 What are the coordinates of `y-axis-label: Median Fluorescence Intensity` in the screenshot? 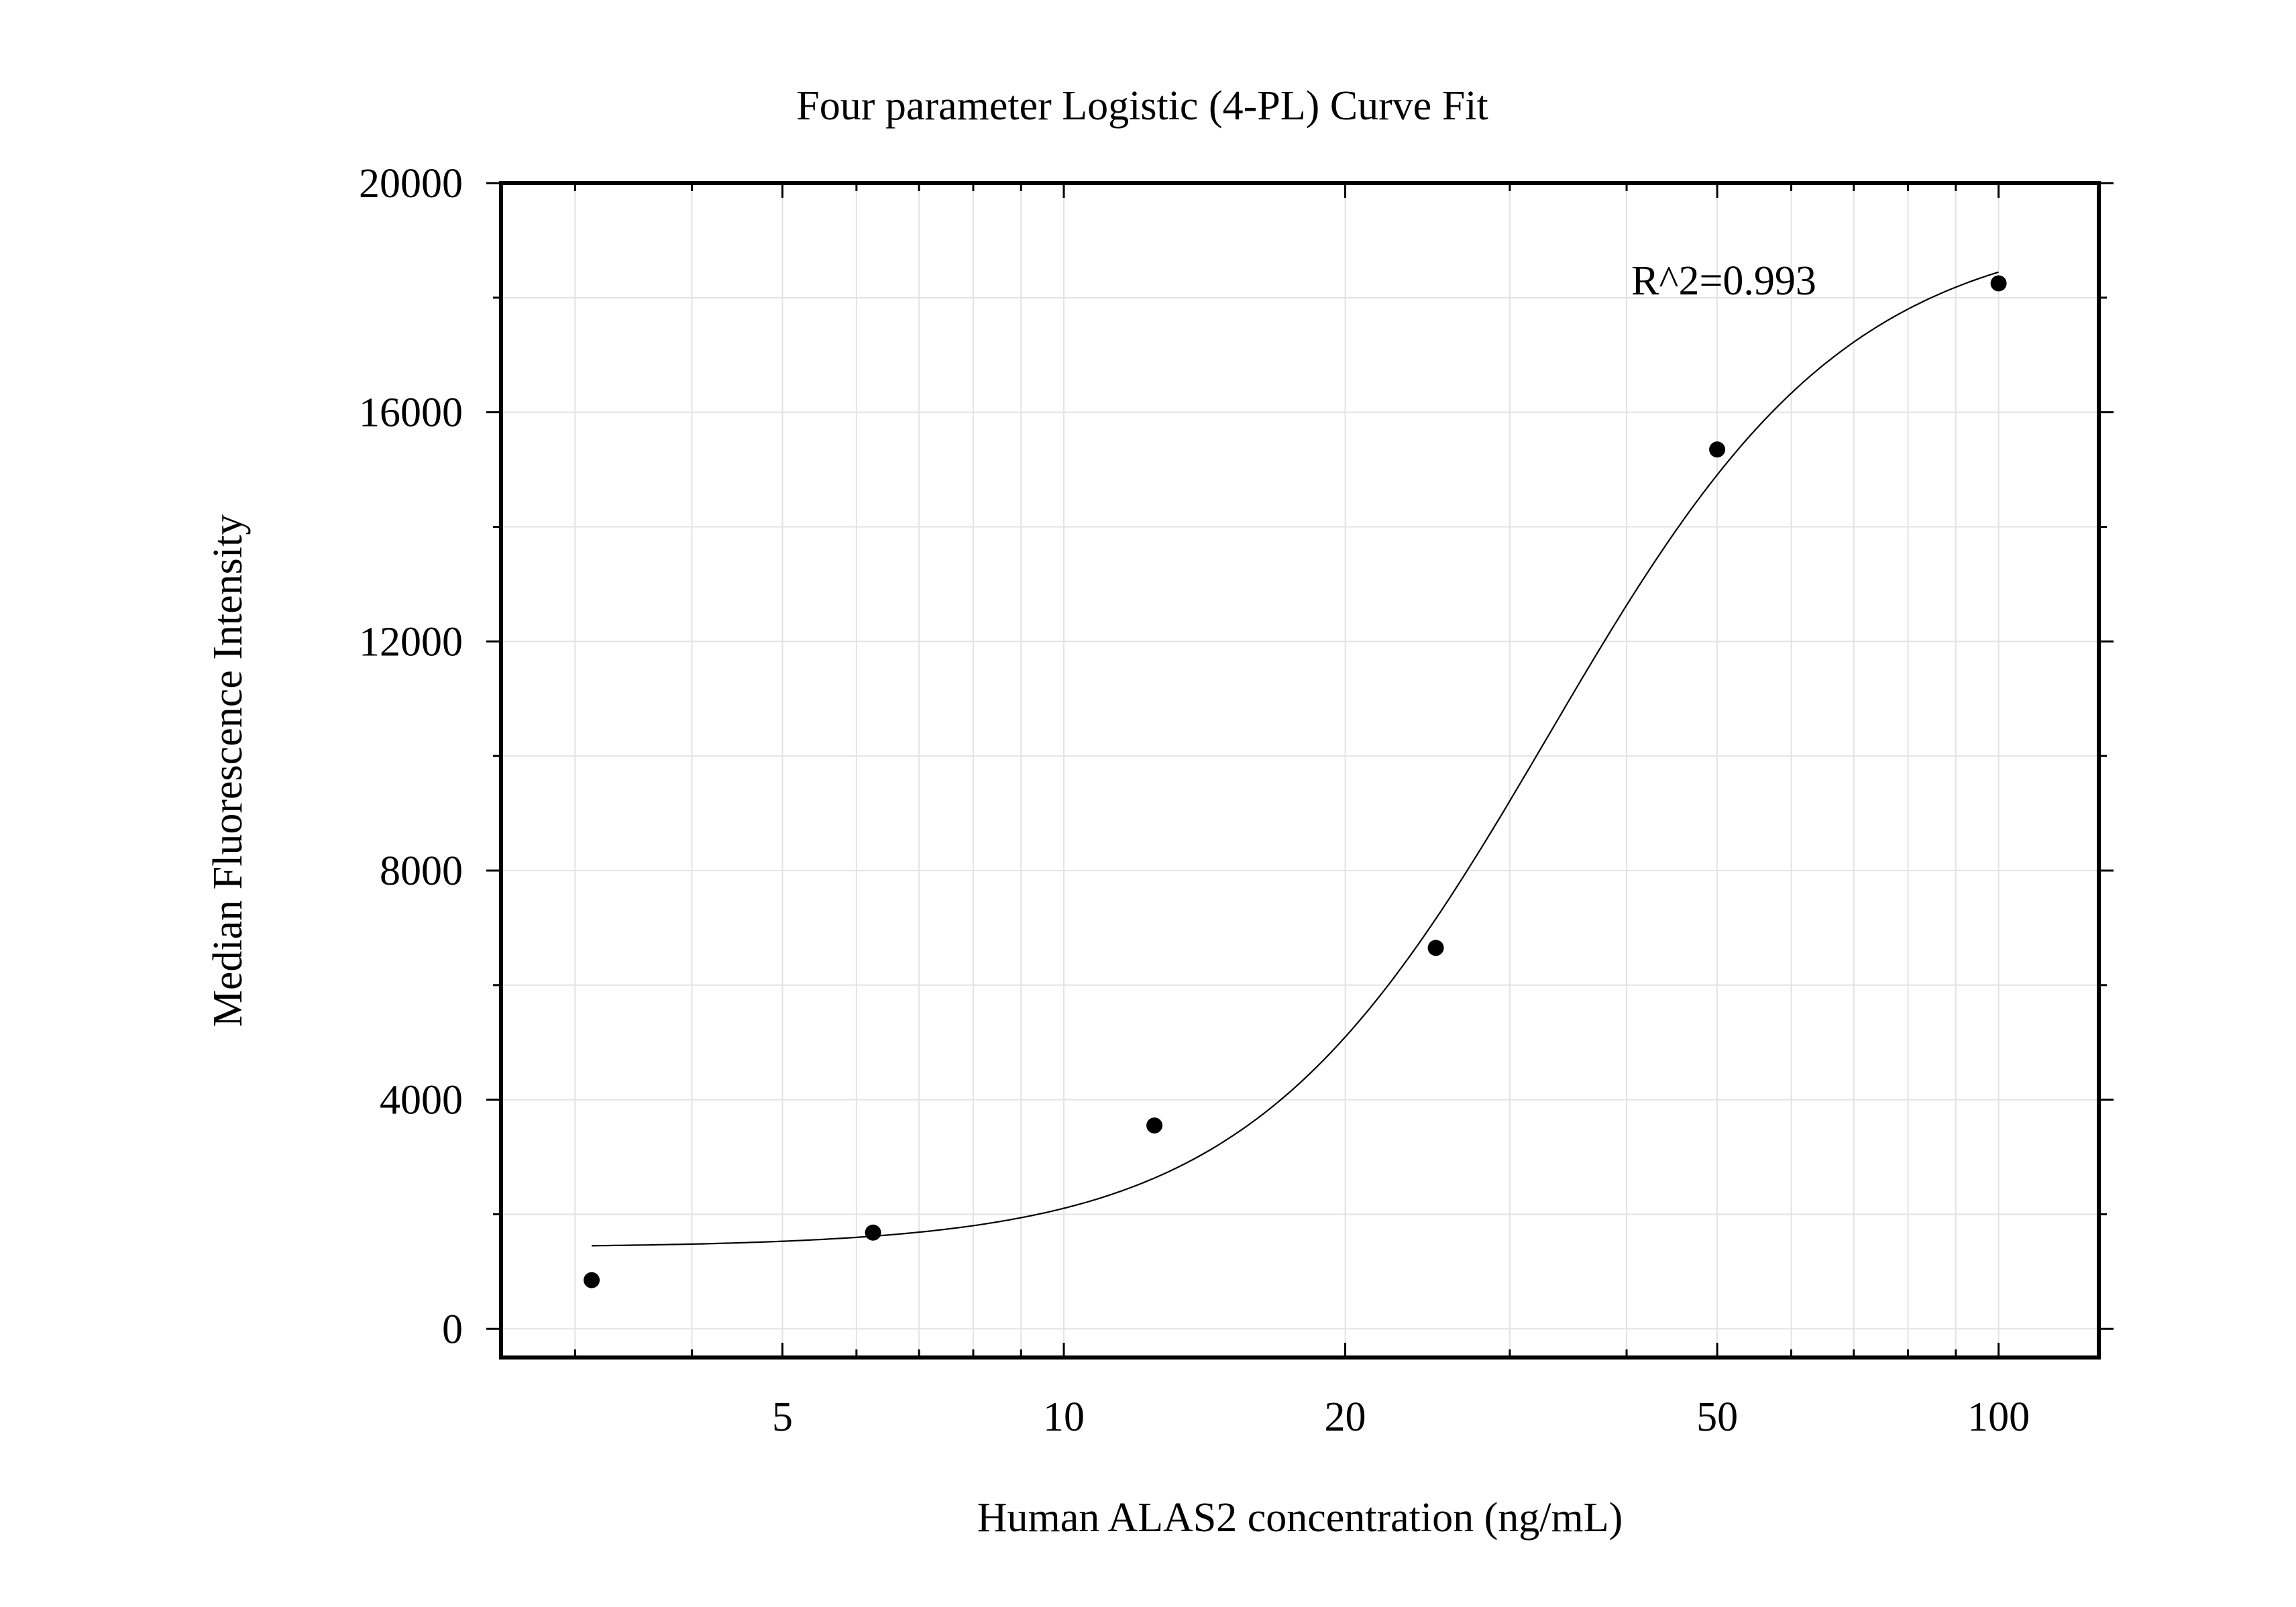 It's located at (228, 770).